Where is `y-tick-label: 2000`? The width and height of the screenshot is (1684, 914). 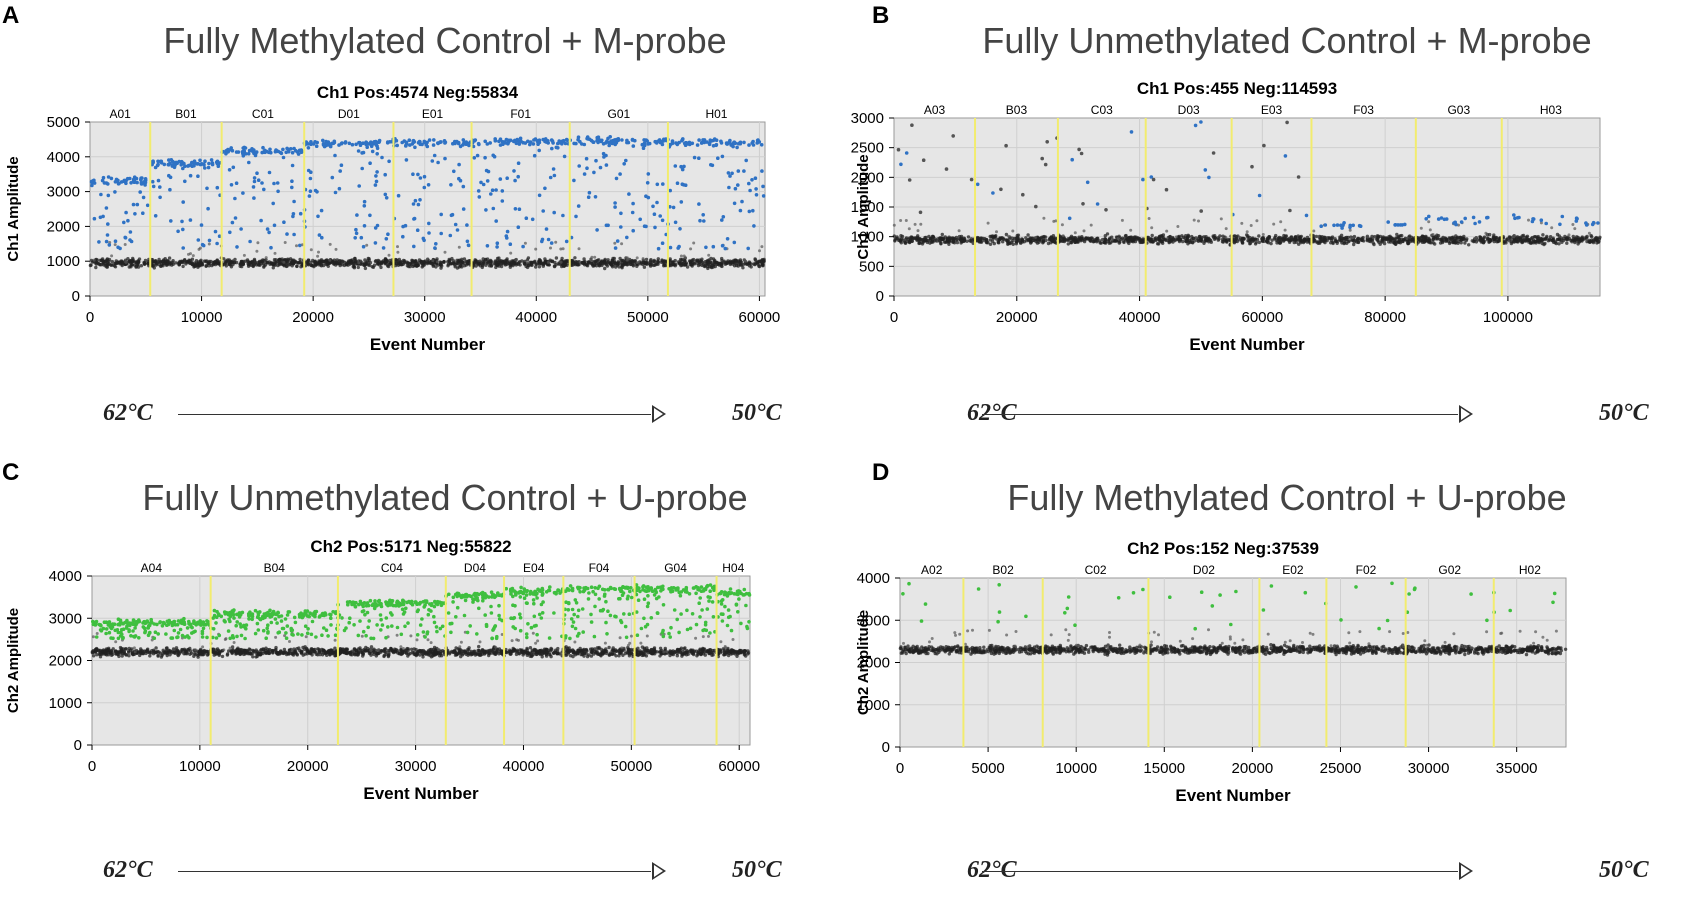 y-tick-label: 2000 is located at coordinates (867, 177).